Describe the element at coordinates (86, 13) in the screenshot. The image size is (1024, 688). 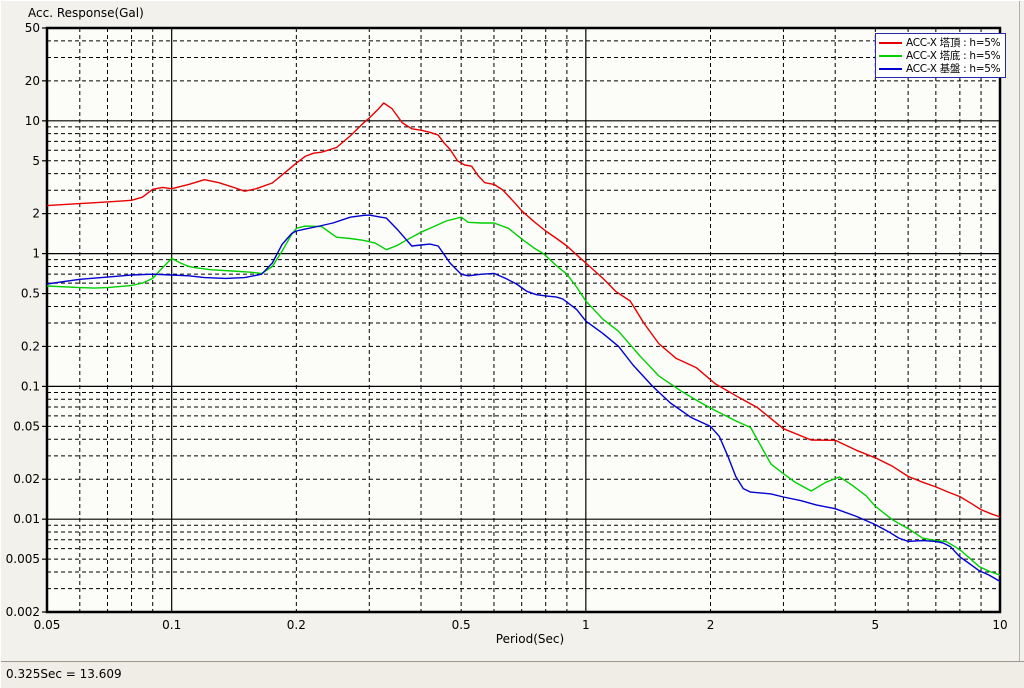
I see `y-axis-title: Acc. Response(Gal)` at that location.